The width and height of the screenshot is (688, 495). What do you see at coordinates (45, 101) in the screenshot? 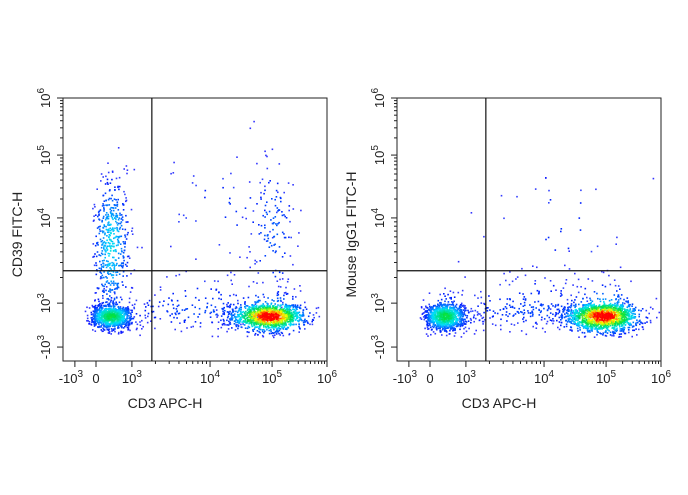
I see `tick-base: 10` at bounding box center [45, 101].